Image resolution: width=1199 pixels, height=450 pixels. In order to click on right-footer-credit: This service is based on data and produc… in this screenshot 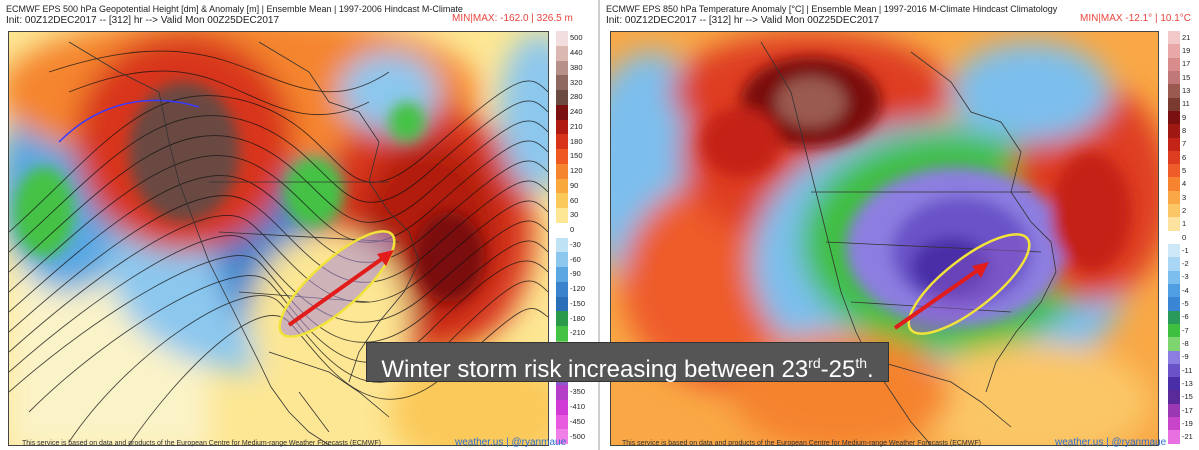, I will do `click(801, 443)`.